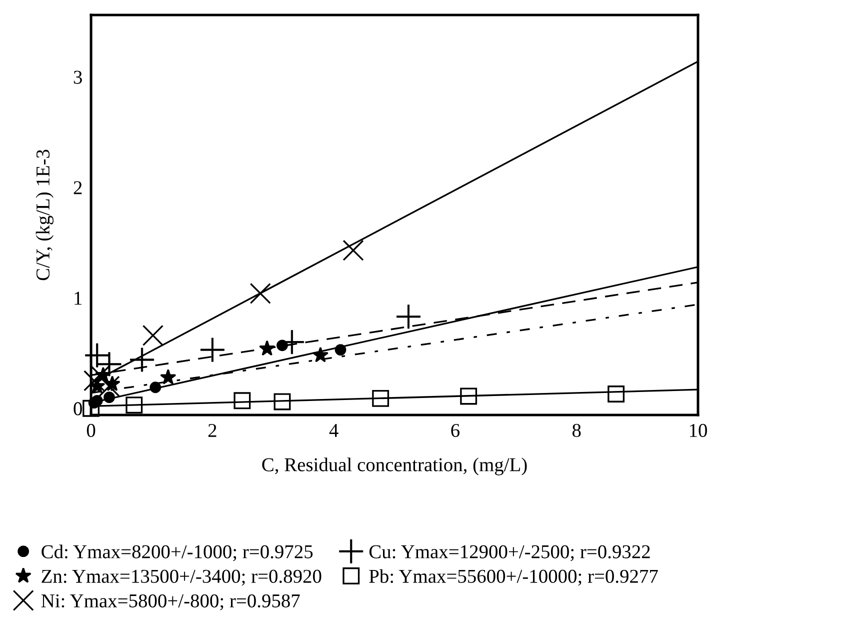 The width and height of the screenshot is (843, 625). I want to click on x-tick-label: 0, so click(91, 431).